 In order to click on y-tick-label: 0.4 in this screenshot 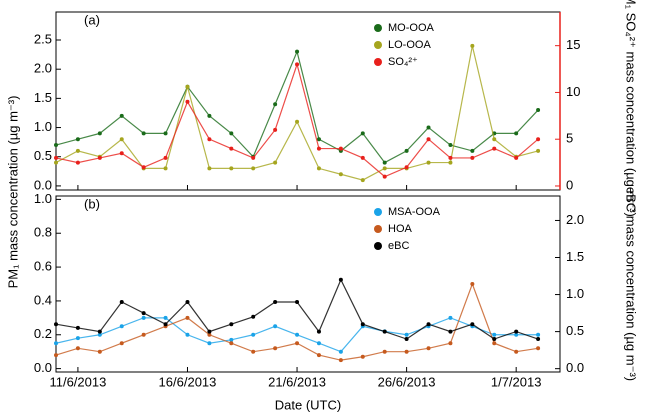, I will do `click(43, 299)`.